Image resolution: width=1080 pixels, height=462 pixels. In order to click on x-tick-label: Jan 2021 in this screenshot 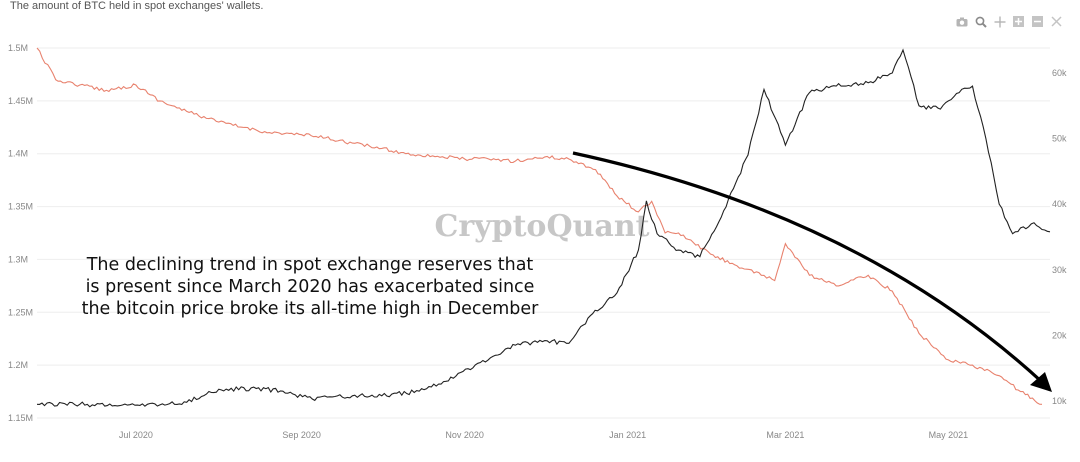, I will do `click(627, 435)`.